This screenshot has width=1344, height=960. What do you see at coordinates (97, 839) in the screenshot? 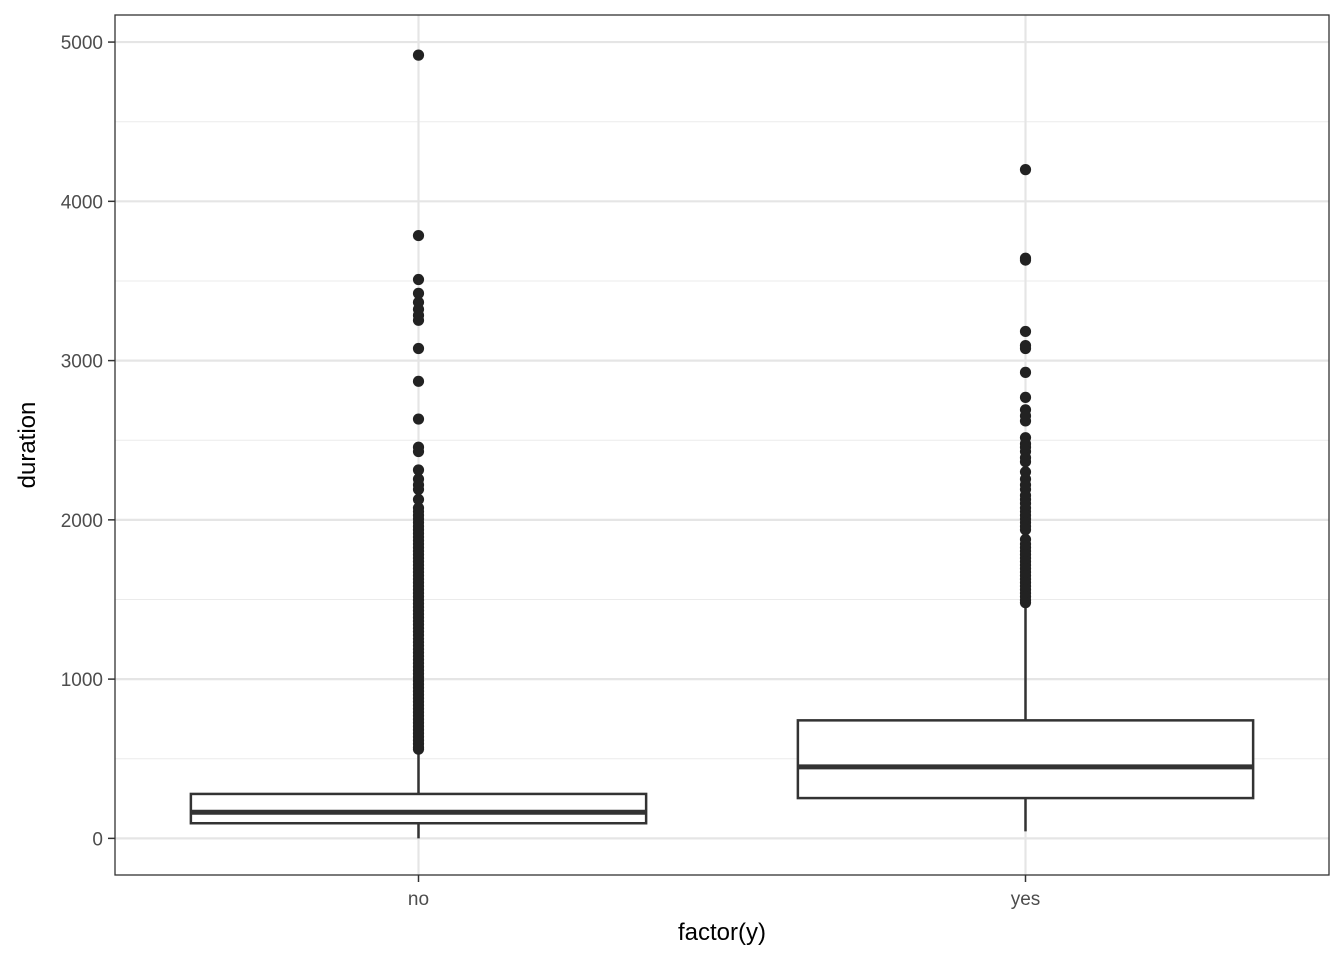
I see `y-tick-label: 0` at bounding box center [97, 839].